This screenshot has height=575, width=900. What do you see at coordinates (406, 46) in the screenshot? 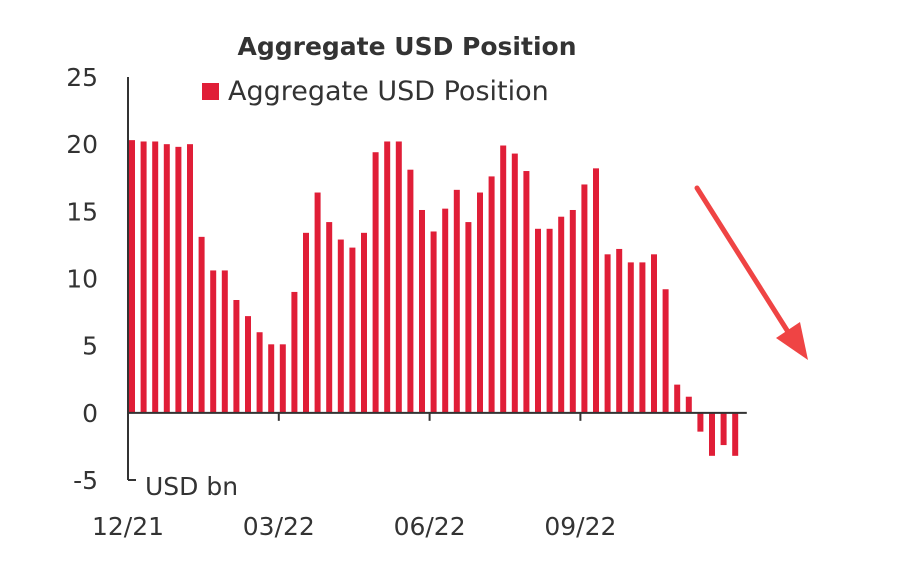
I see `chart-title: Aggregate USD Position` at bounding box center [406, 46].